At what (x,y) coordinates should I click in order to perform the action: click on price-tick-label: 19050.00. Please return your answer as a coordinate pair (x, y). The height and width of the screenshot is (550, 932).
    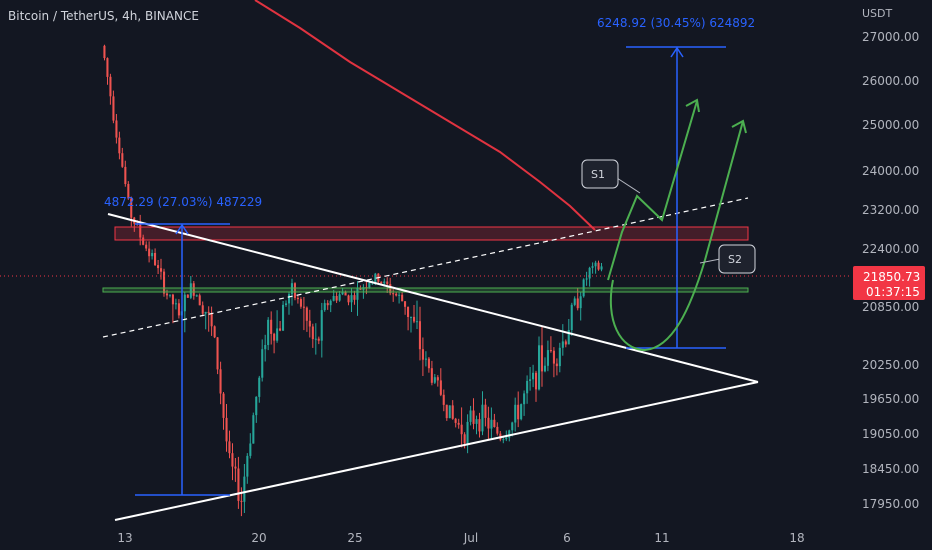
    Looking at the image, I should click on (890, 434).